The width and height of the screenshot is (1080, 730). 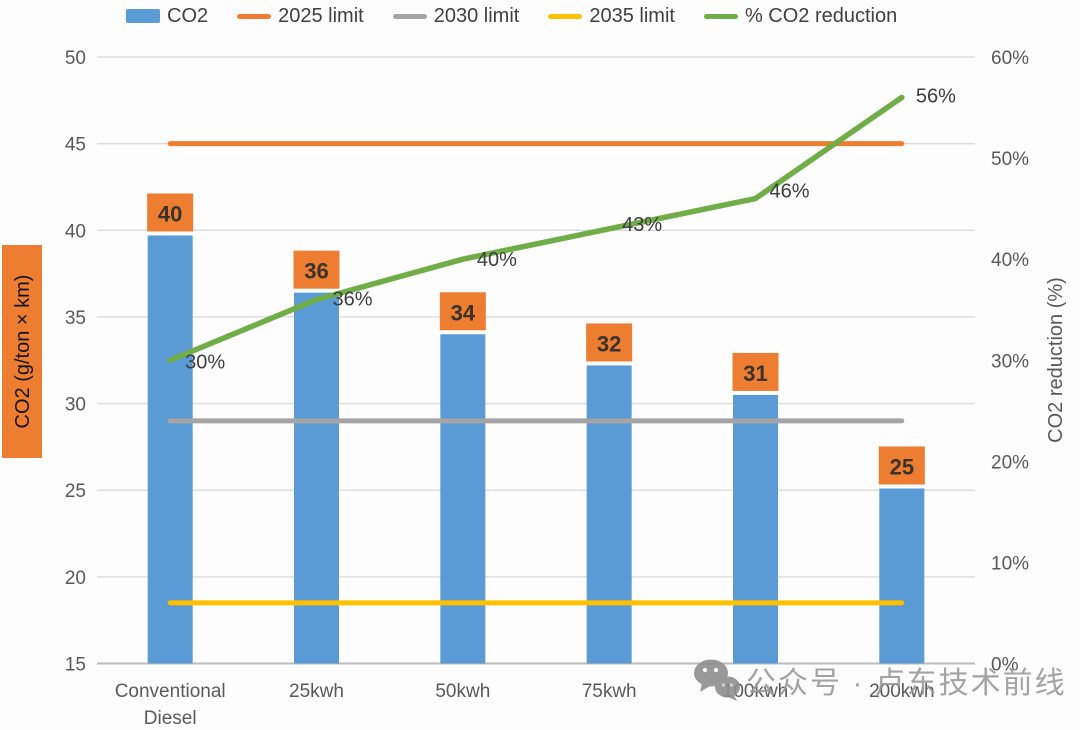 I want to click on bar-label: 40, so click(x=170, y=213).